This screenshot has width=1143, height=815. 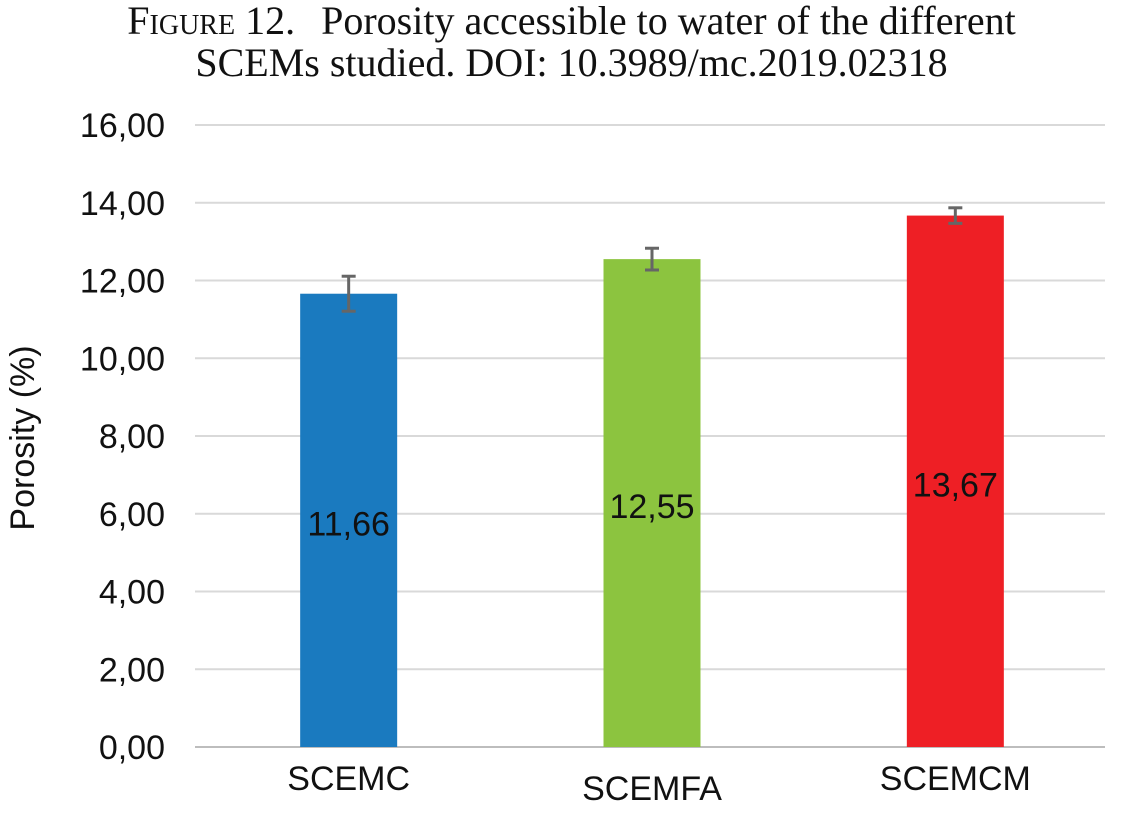 I want to click on y-axis-ticks: 0,00 2,00 4,00 6,00 8,00 10,00 12,00 14,00 16,00, so click(x=122, y=437).